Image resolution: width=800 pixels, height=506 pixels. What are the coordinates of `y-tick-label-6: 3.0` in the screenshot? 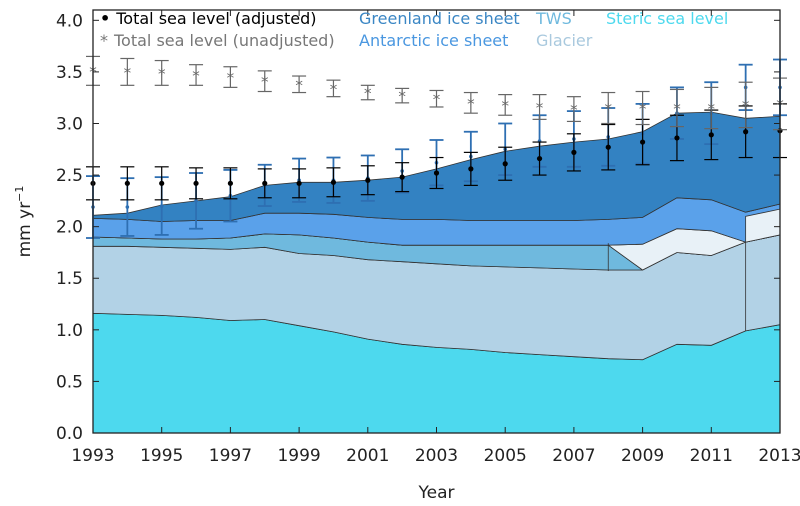 It's located at (69, 124).